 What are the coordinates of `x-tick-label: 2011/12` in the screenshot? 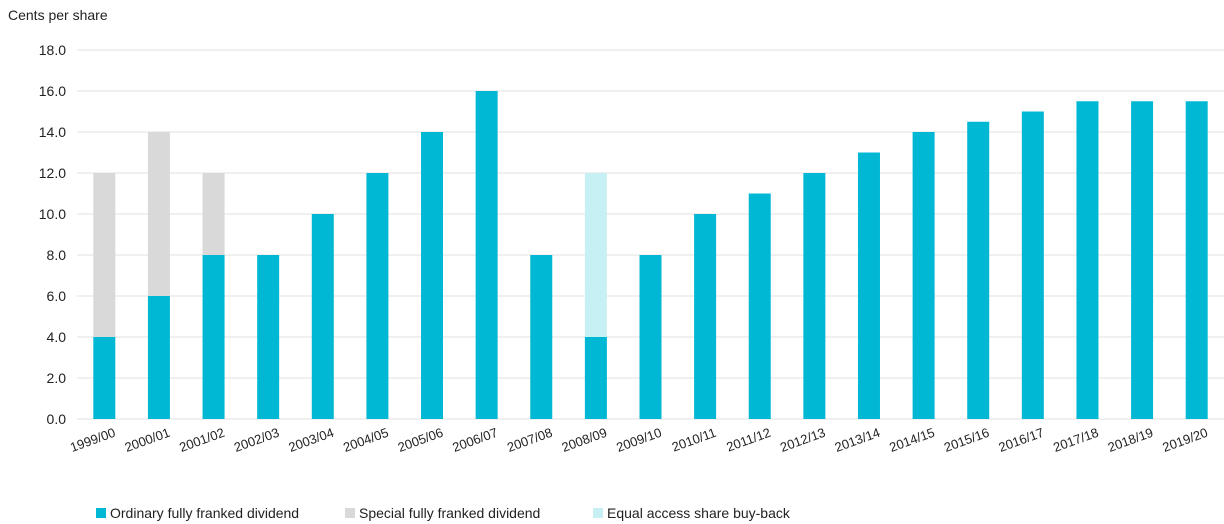 It's located at (748, 440).